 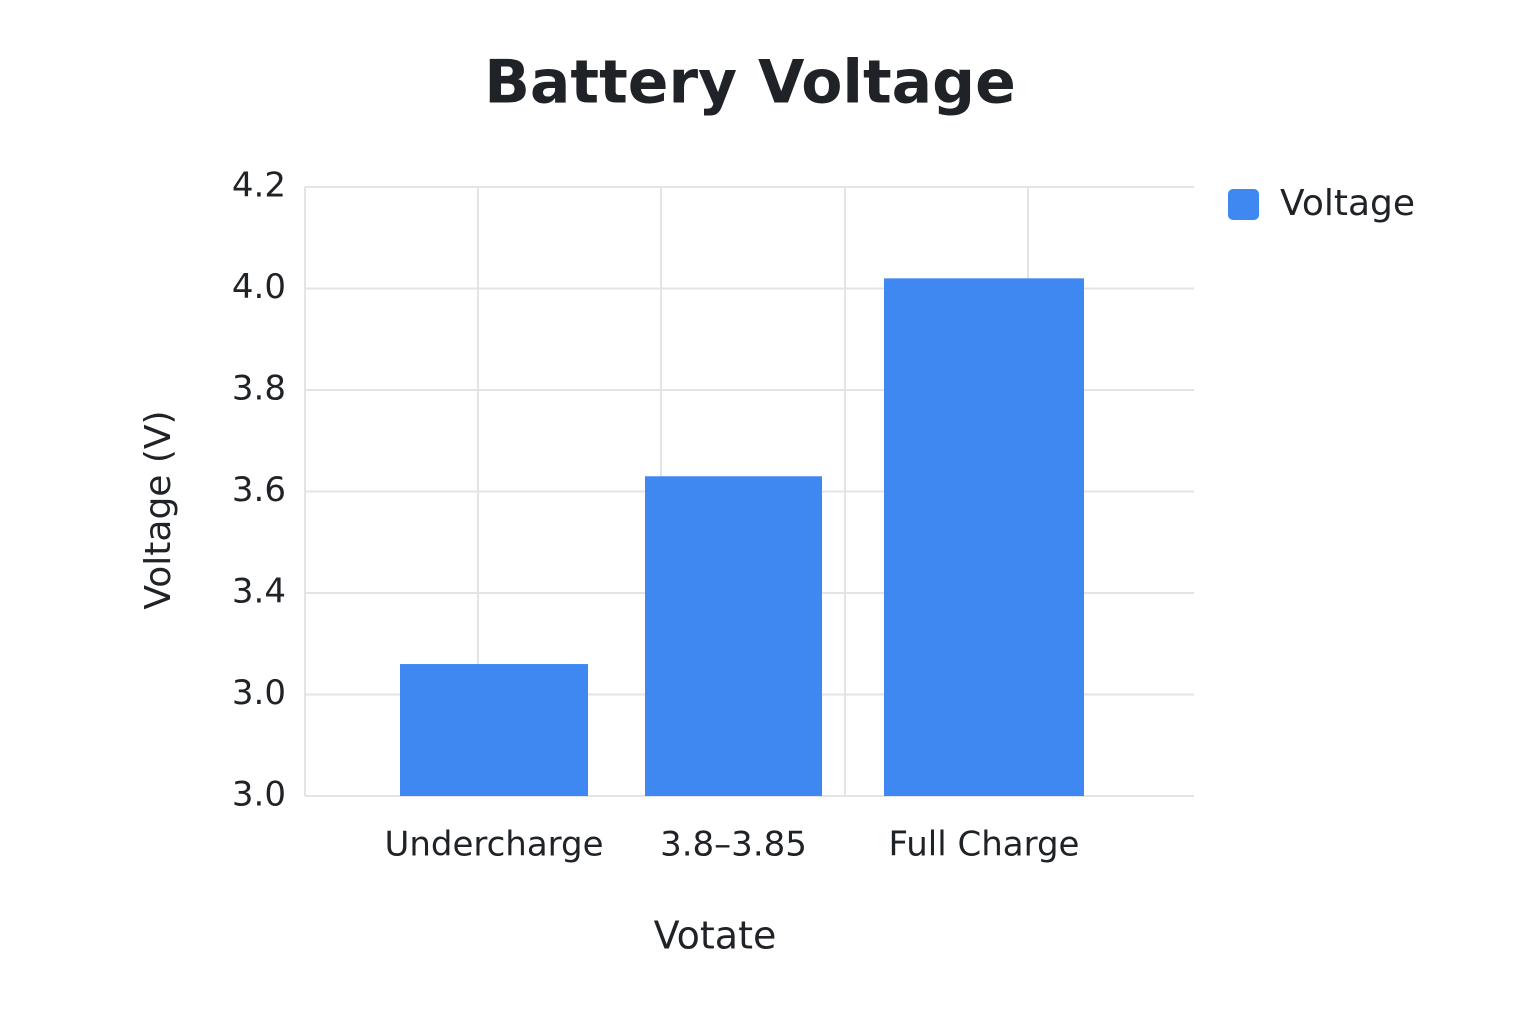 I want to click on y-tick-label: 3.8, so click(x=259, y=389).